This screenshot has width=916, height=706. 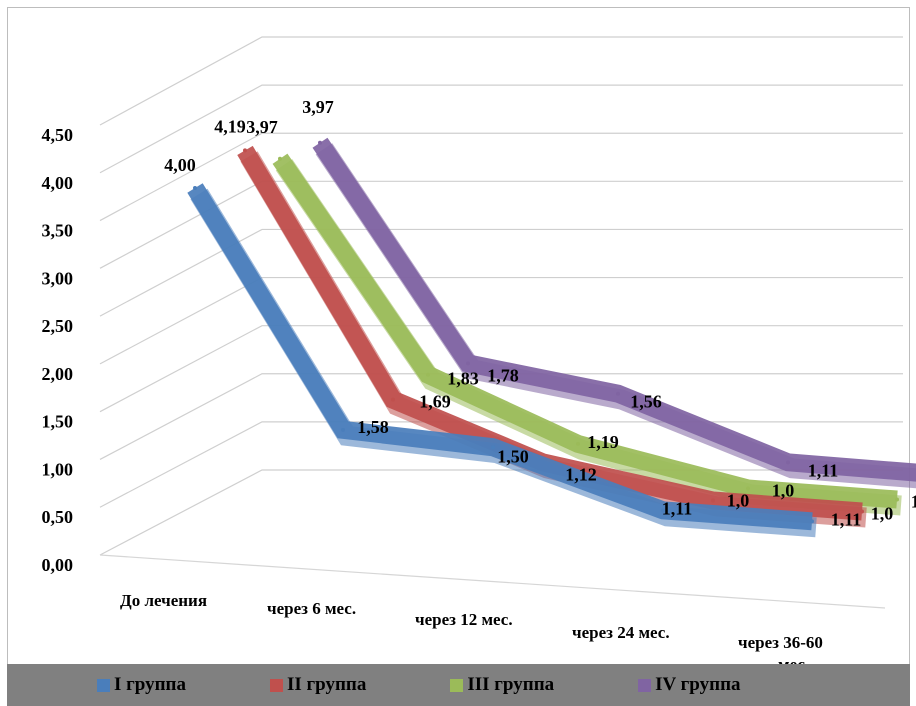 I want to click on y-tick-label: 0,00, so click(x=58, y=565).